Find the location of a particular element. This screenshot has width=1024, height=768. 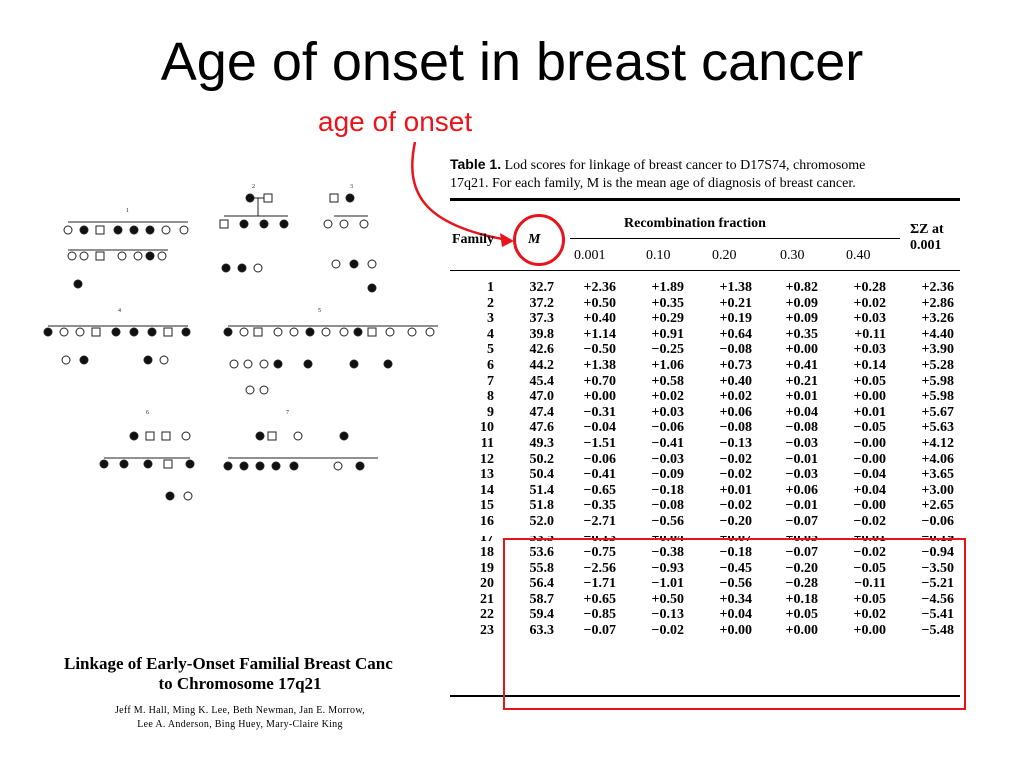

table-cell: 45.4 is located at coordinates (542, 381).